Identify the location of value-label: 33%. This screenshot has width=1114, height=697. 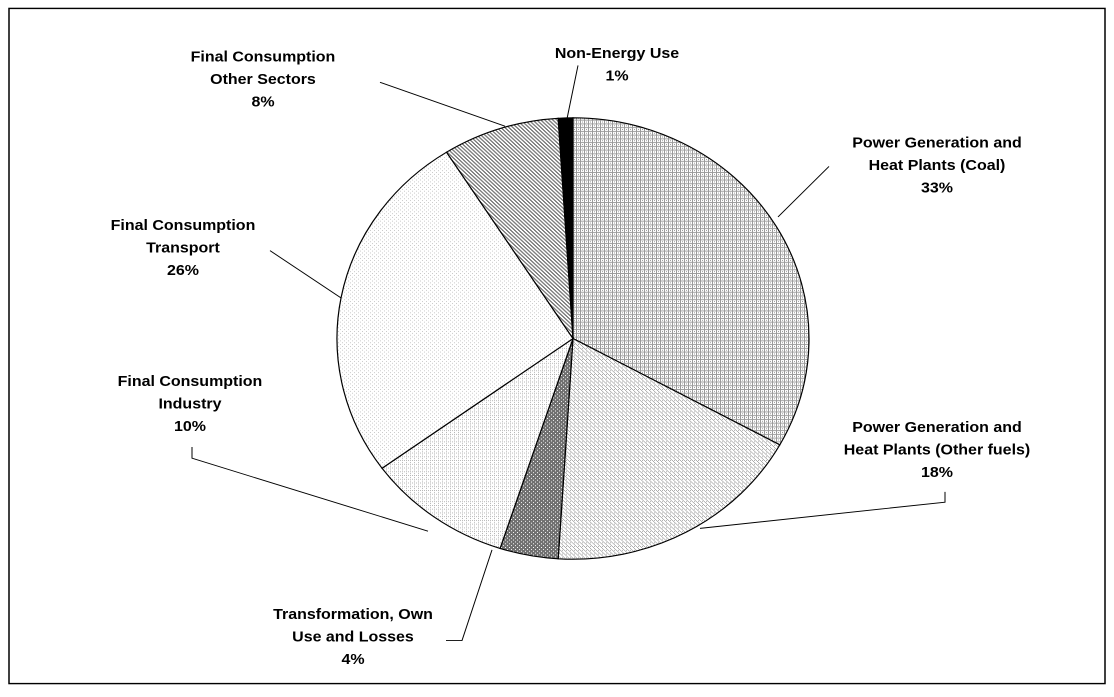
(937, 188).